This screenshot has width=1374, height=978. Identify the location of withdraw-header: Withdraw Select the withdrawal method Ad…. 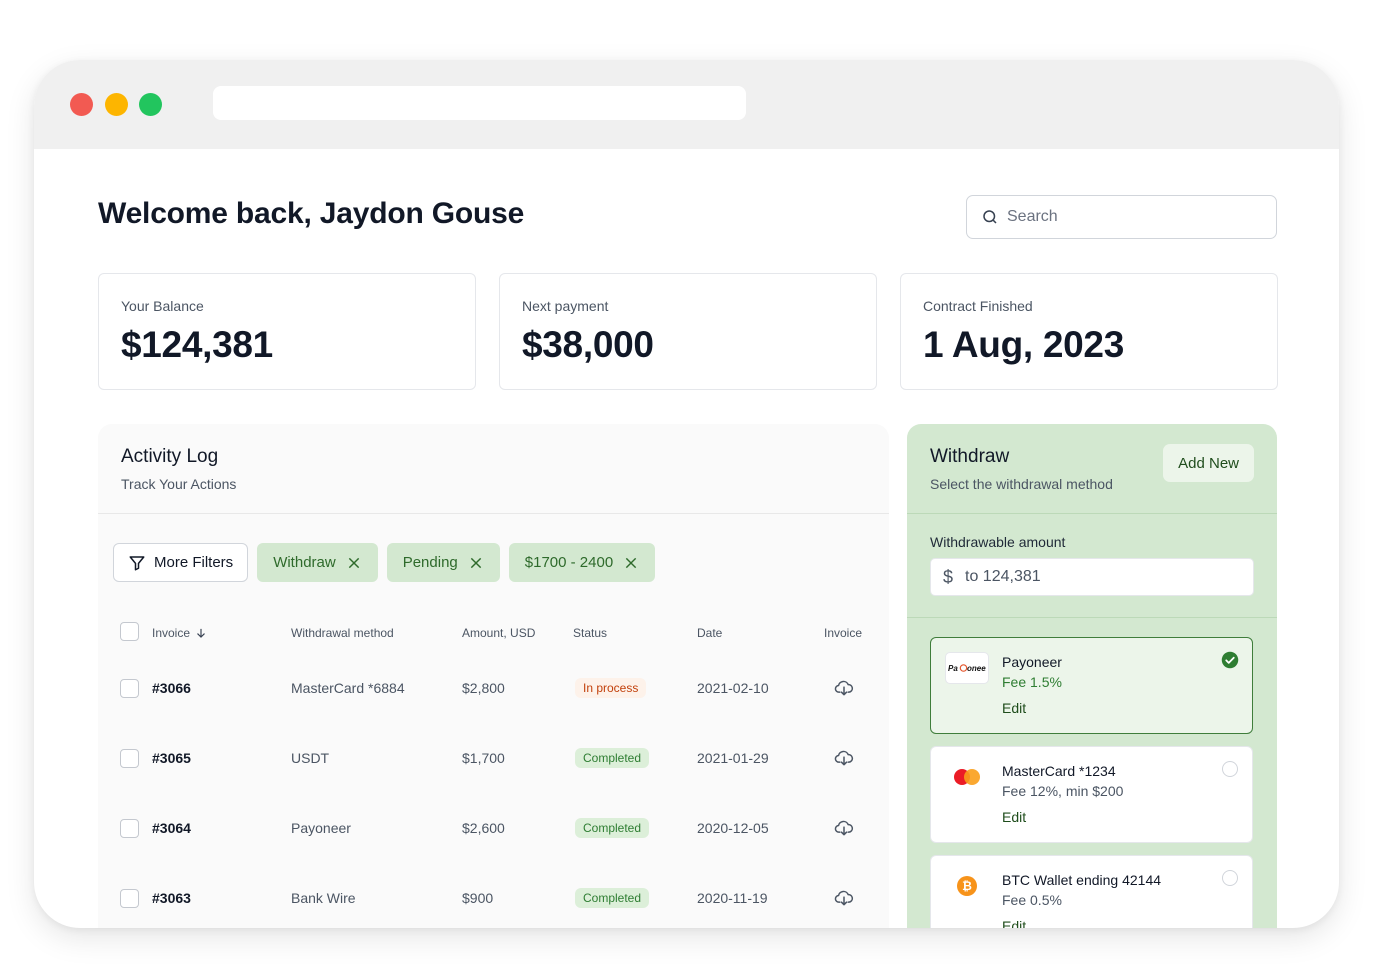
(1092, 469).